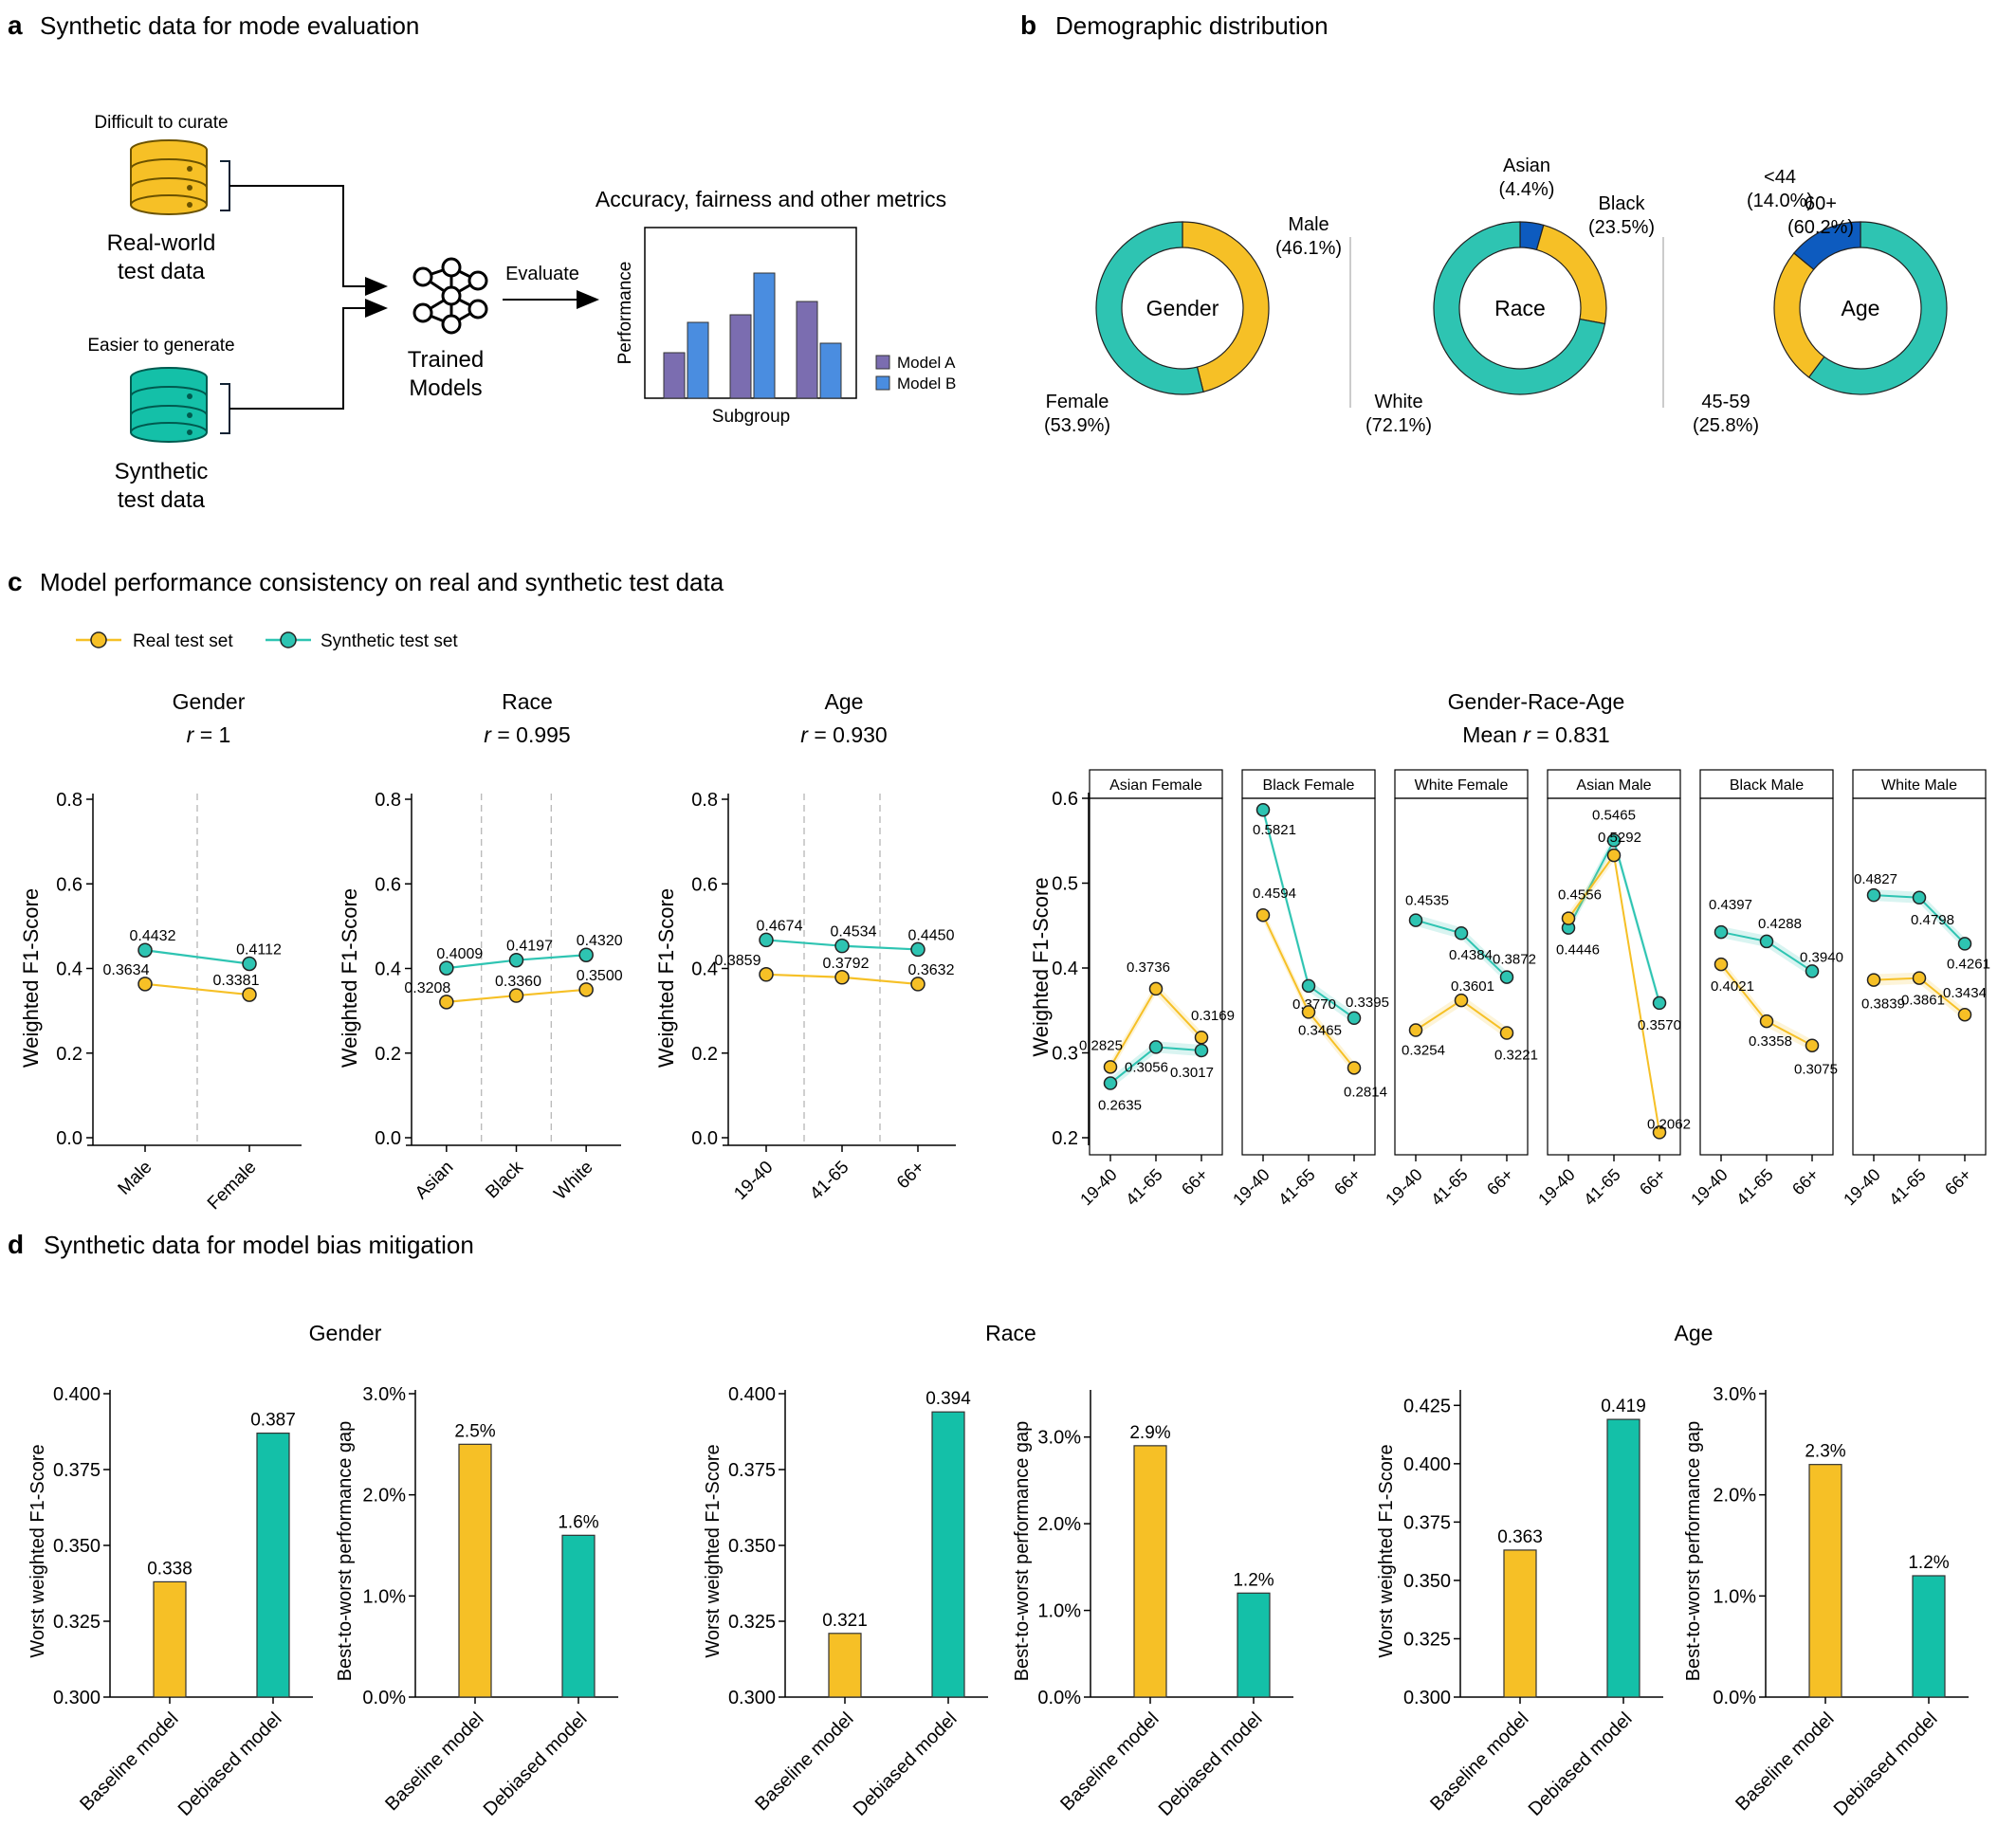 This screenshot has height=1845, width=2016. I want to click on real-value-label: 0.3861, so click(1923, 1001).